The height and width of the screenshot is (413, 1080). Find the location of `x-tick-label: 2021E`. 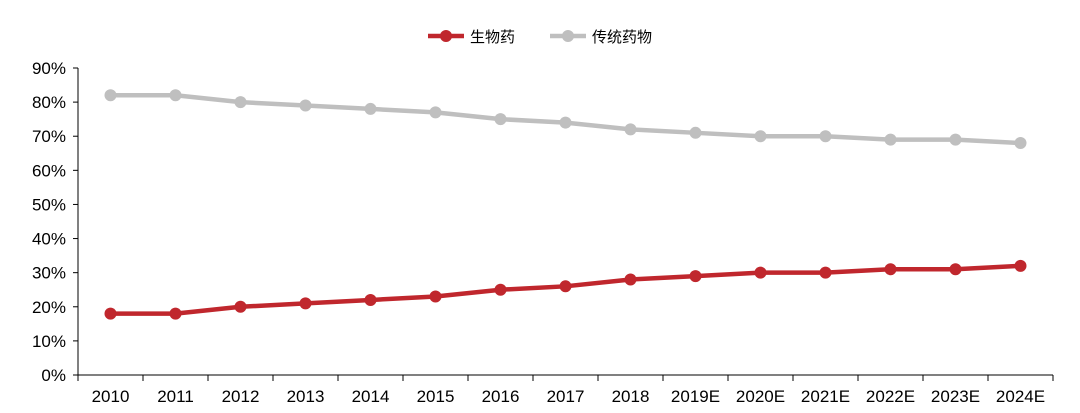

x-tick-label: 2021E is located at coordinates (825, 396).